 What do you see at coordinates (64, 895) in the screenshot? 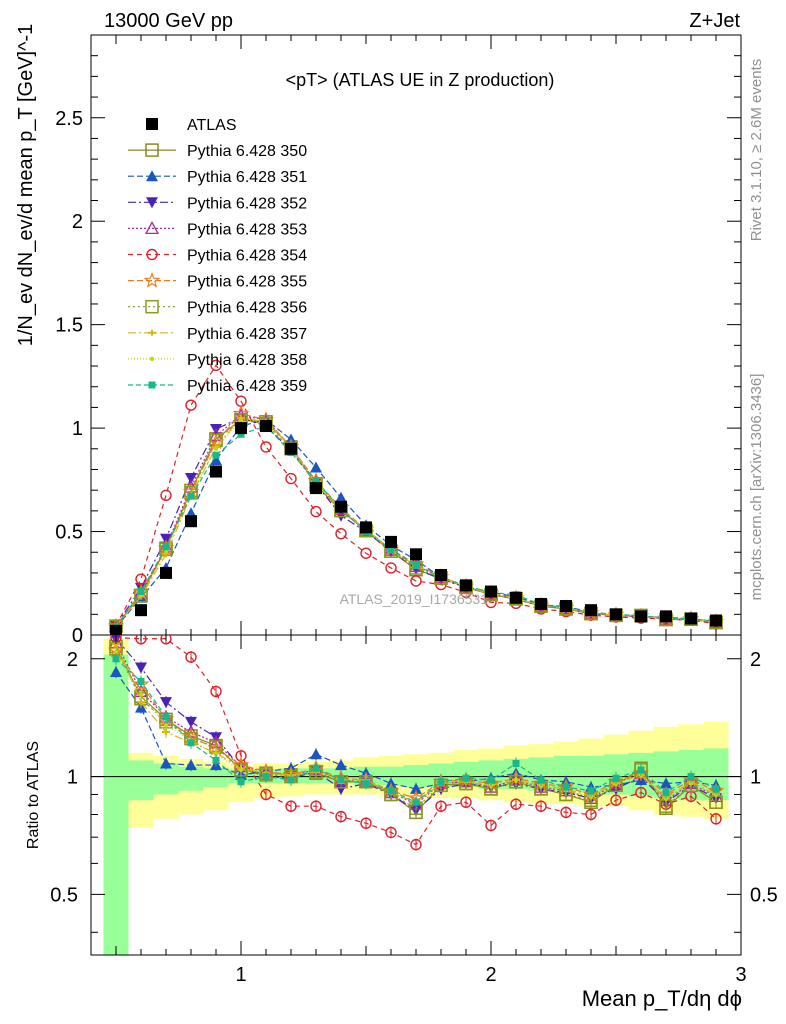
I see `ratio-tick-label-left: 0.5` at bounding box center [64, 895].